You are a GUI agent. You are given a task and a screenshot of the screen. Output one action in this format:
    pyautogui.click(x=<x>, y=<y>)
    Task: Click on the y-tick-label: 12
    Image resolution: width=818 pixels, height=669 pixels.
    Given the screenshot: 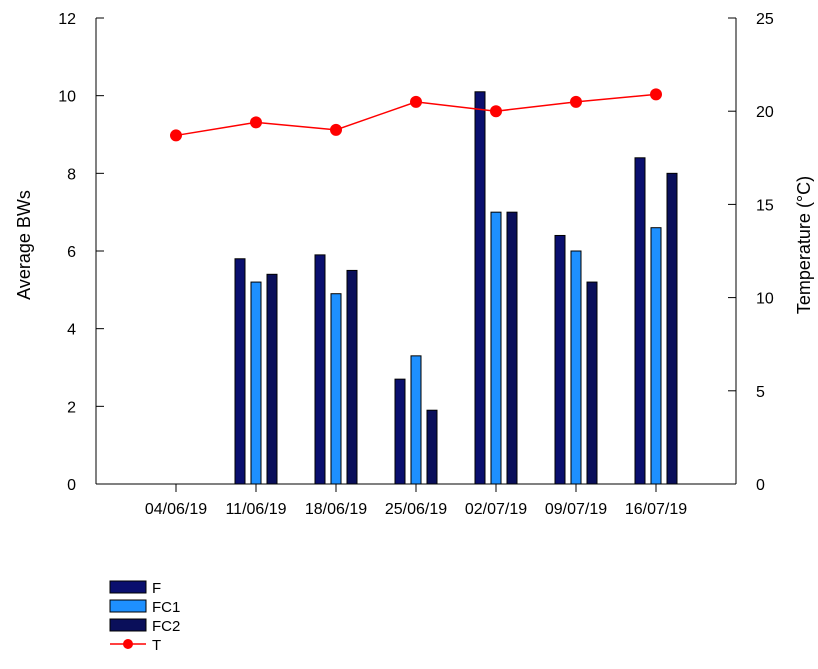 What is the action you would take?
    pyautogui.click(x=67, y=19)
    